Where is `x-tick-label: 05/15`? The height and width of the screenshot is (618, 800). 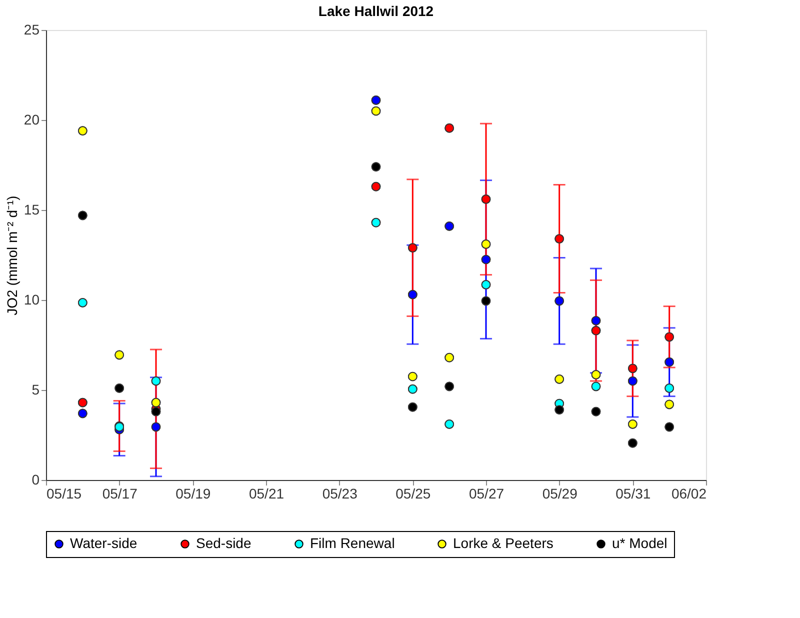
x-tick-label: 05/15 is located at coordinates (64, 494).